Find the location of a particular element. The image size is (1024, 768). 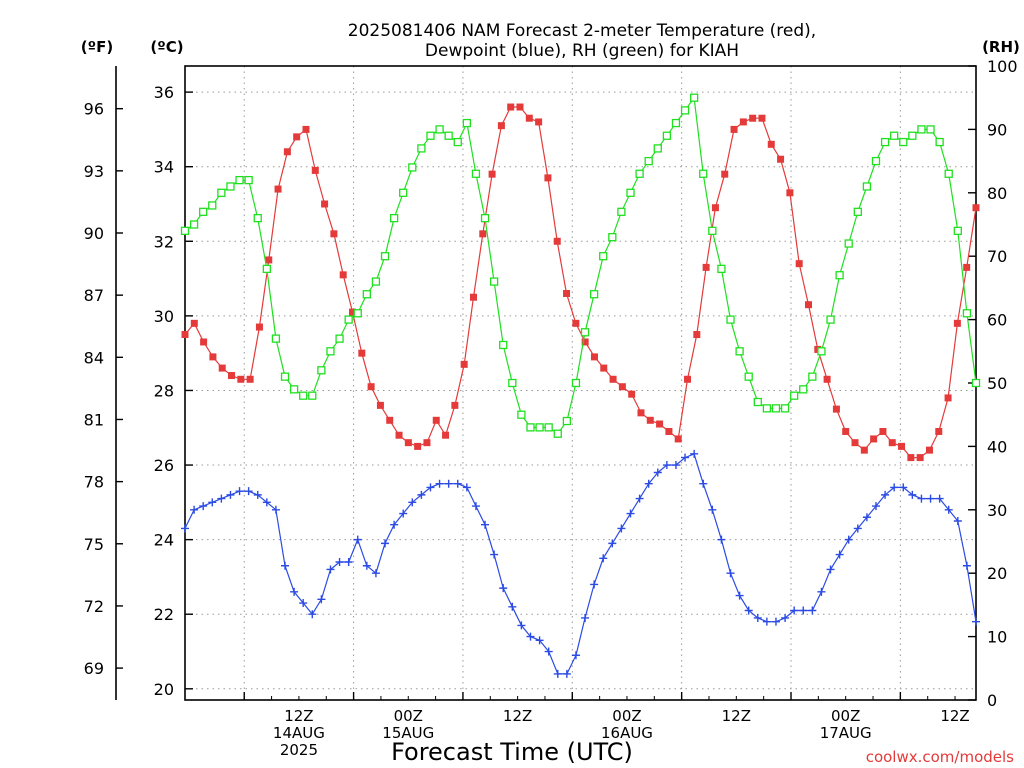

celsius-tick-label: 34 is located at coordinates (164, 167).